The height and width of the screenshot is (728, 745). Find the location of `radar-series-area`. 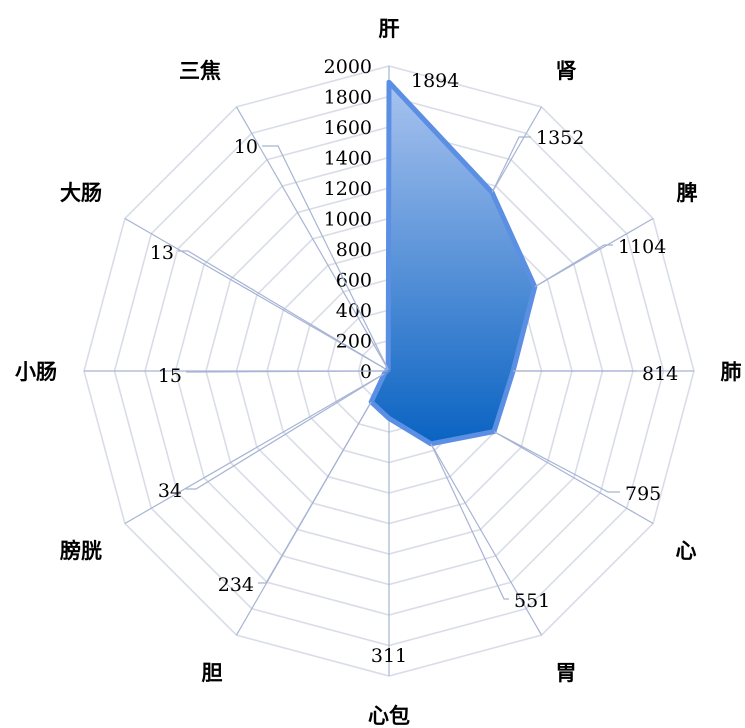

radar-series-area is located at coordinates (453, 263).